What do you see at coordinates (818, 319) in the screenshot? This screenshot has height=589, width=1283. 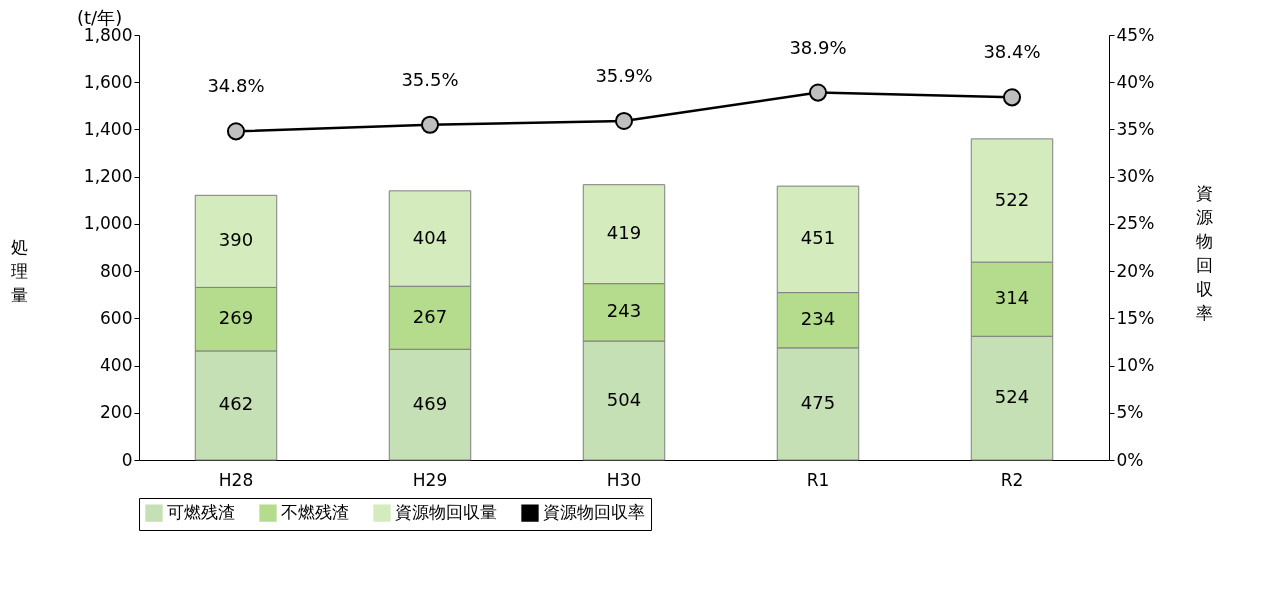 I see `data-label: 234` at bounding box center [818, 319].